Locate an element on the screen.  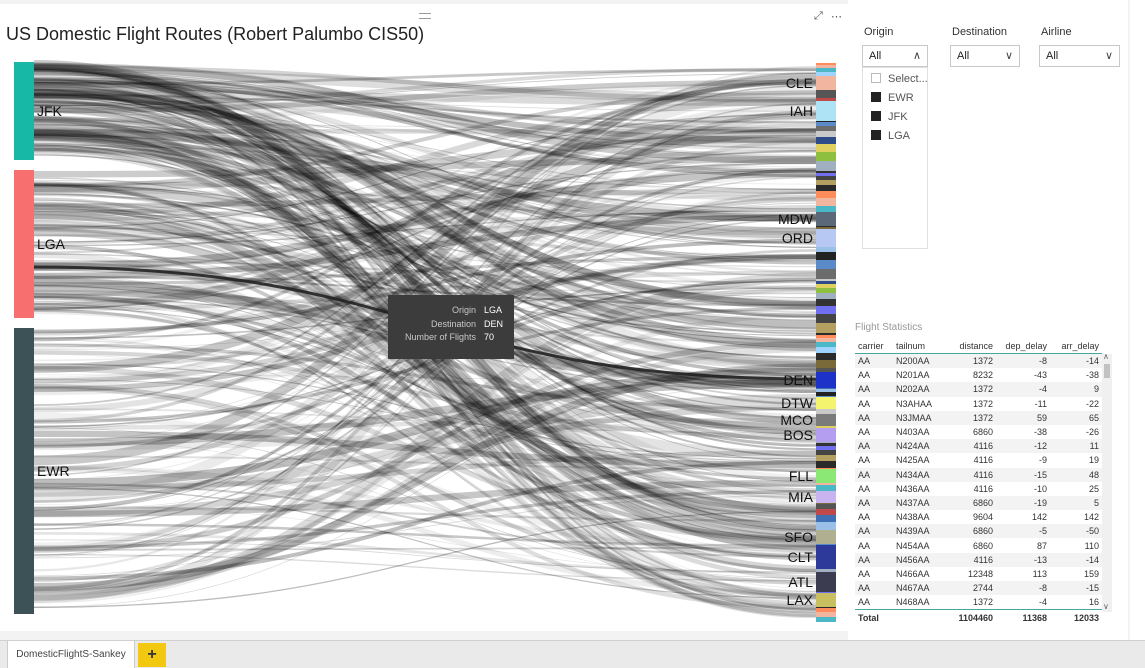
table-row: AA N434AA 4116 -15 48 is located at coordinates (978, 474).